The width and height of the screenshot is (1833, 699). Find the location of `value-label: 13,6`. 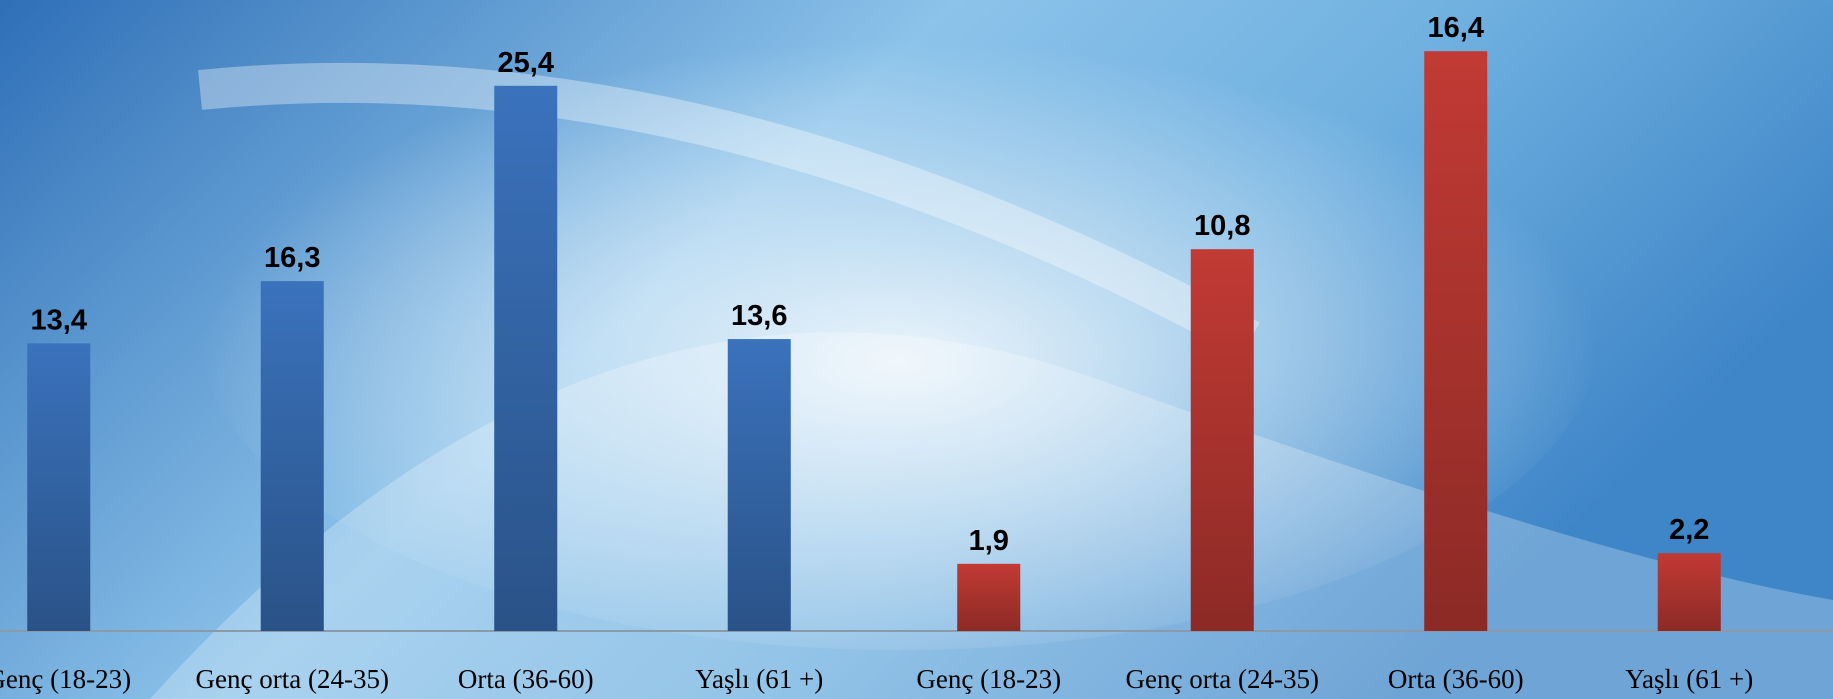

value-label: 13,6 is located at coordinates (759, 316).